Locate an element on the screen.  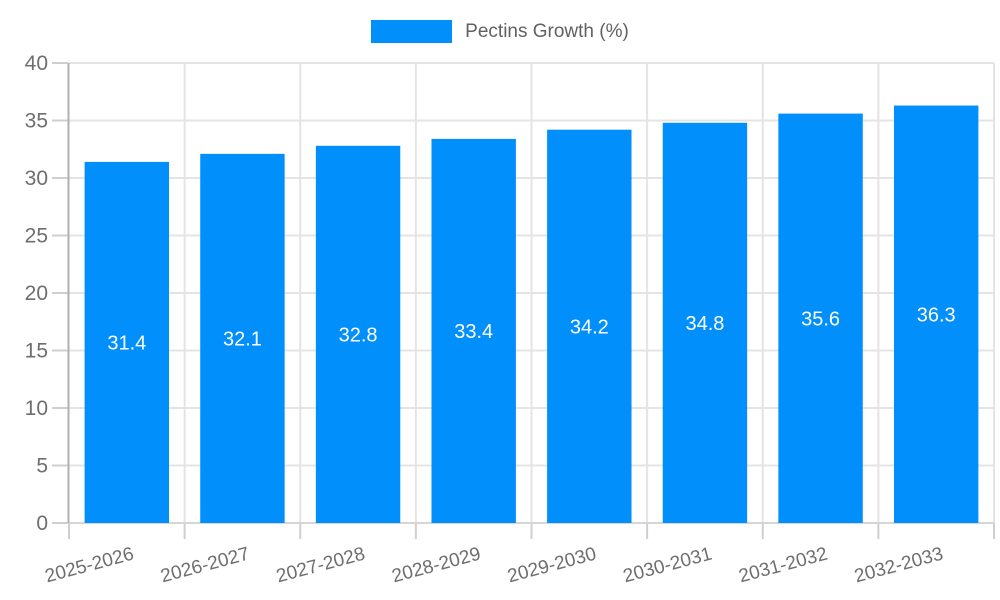
y-axis-label: 25 is located at coordinates (36, 236).